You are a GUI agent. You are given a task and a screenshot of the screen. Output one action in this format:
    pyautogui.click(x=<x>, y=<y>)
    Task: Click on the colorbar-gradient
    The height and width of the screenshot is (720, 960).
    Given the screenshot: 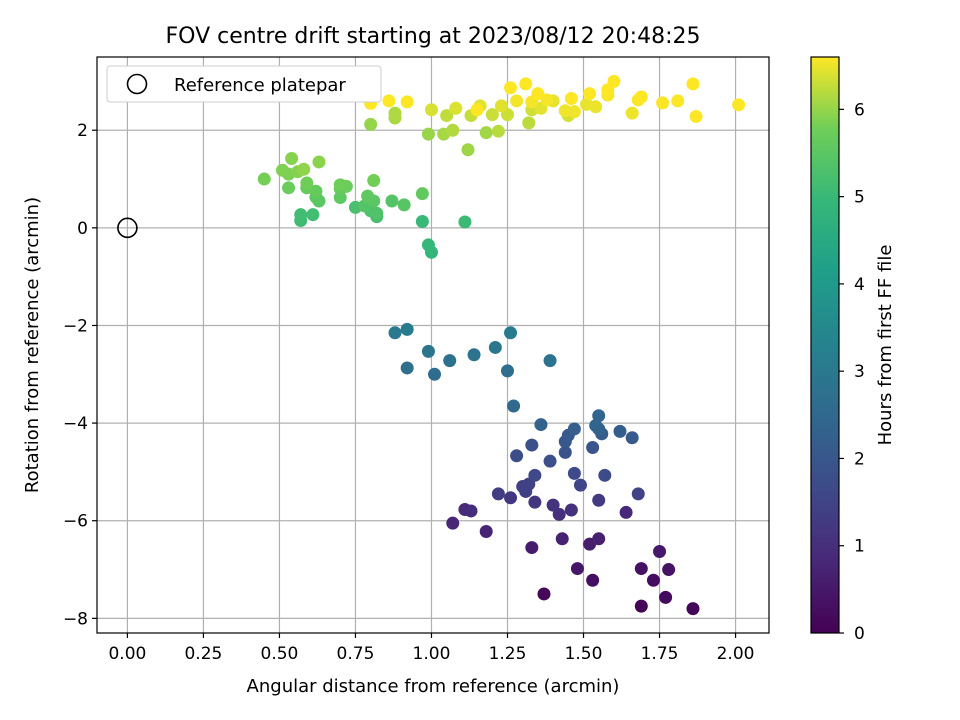 What is the action you would take?
    pyautogui.click(x=825, y=345)
    